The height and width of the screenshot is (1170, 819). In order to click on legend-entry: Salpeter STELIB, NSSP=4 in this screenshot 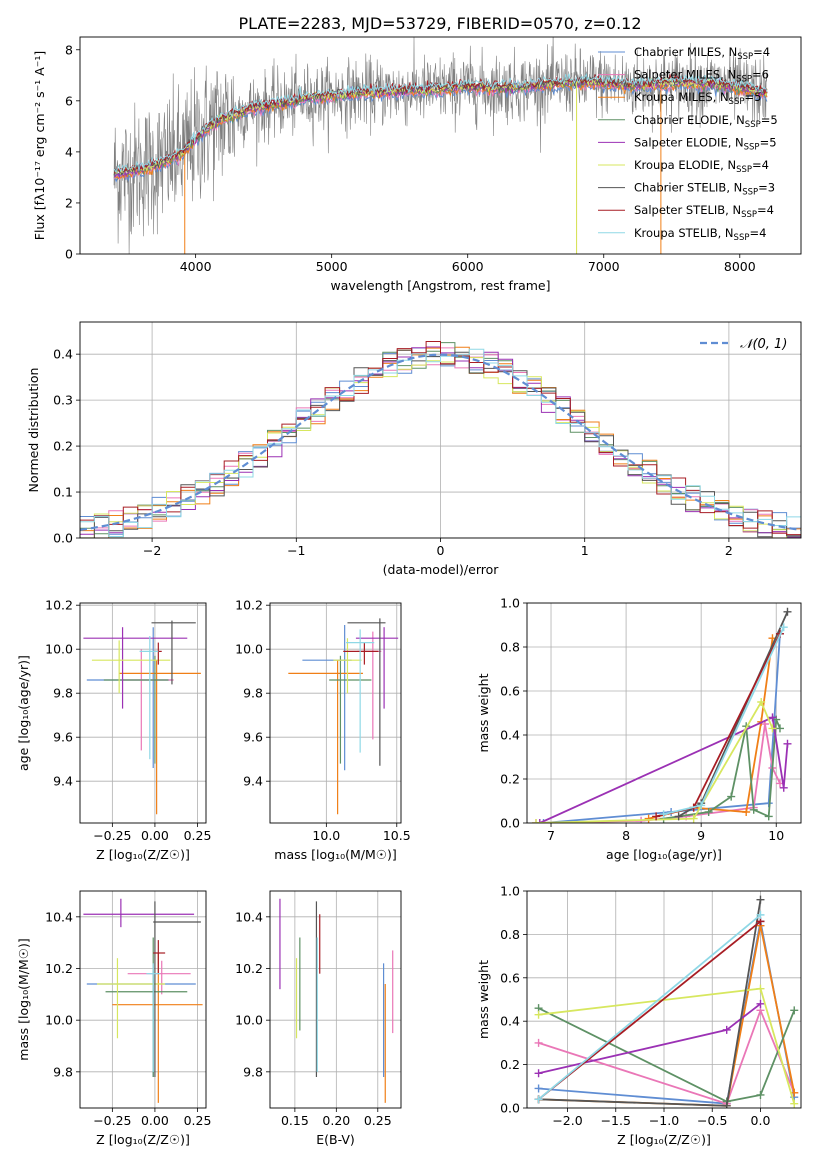, I will do `click(704, 211)`.